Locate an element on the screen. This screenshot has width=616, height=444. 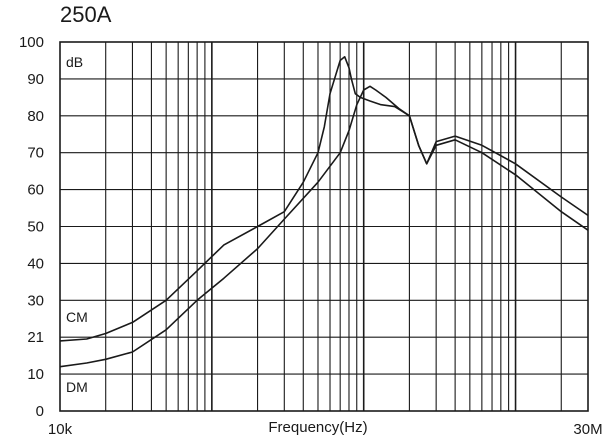
y-tick-label: 40 is located at coordinates (35, 263).